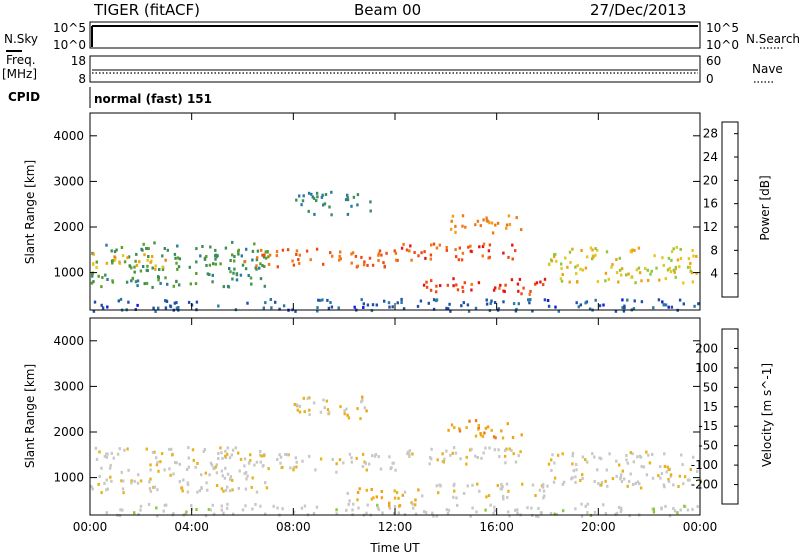 The height and width of the screenshot is (554, 800). I want to click on nsky-tick-bottom: 10^0, so click(69, 45).